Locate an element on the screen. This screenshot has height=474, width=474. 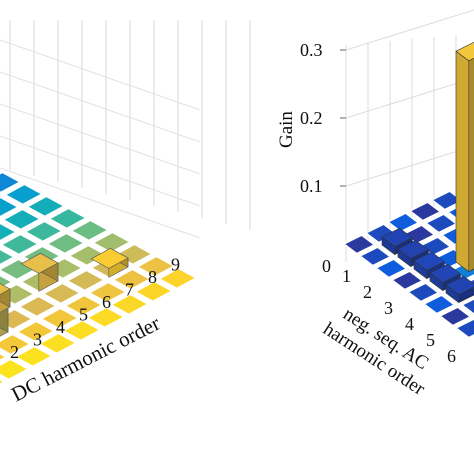
right-z-axis-label: Gain is located at coordinates (286, 129).